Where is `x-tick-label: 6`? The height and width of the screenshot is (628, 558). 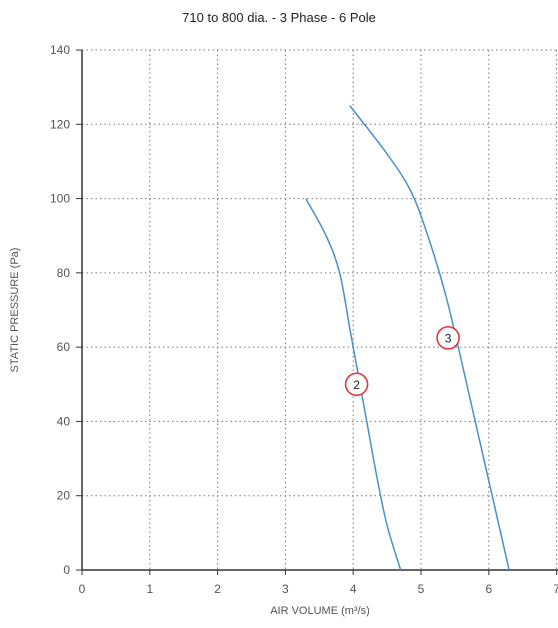
x-tick-label: 6 is located at coordinates (488, 589).